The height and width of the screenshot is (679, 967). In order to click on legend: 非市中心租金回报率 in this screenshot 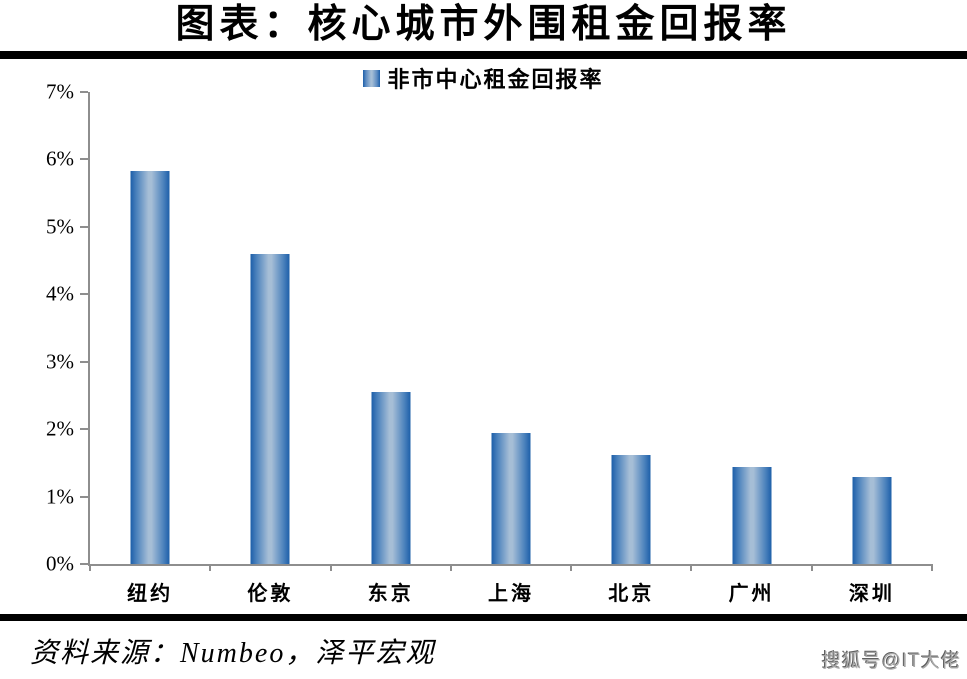, I will do `click(483, 78)`.